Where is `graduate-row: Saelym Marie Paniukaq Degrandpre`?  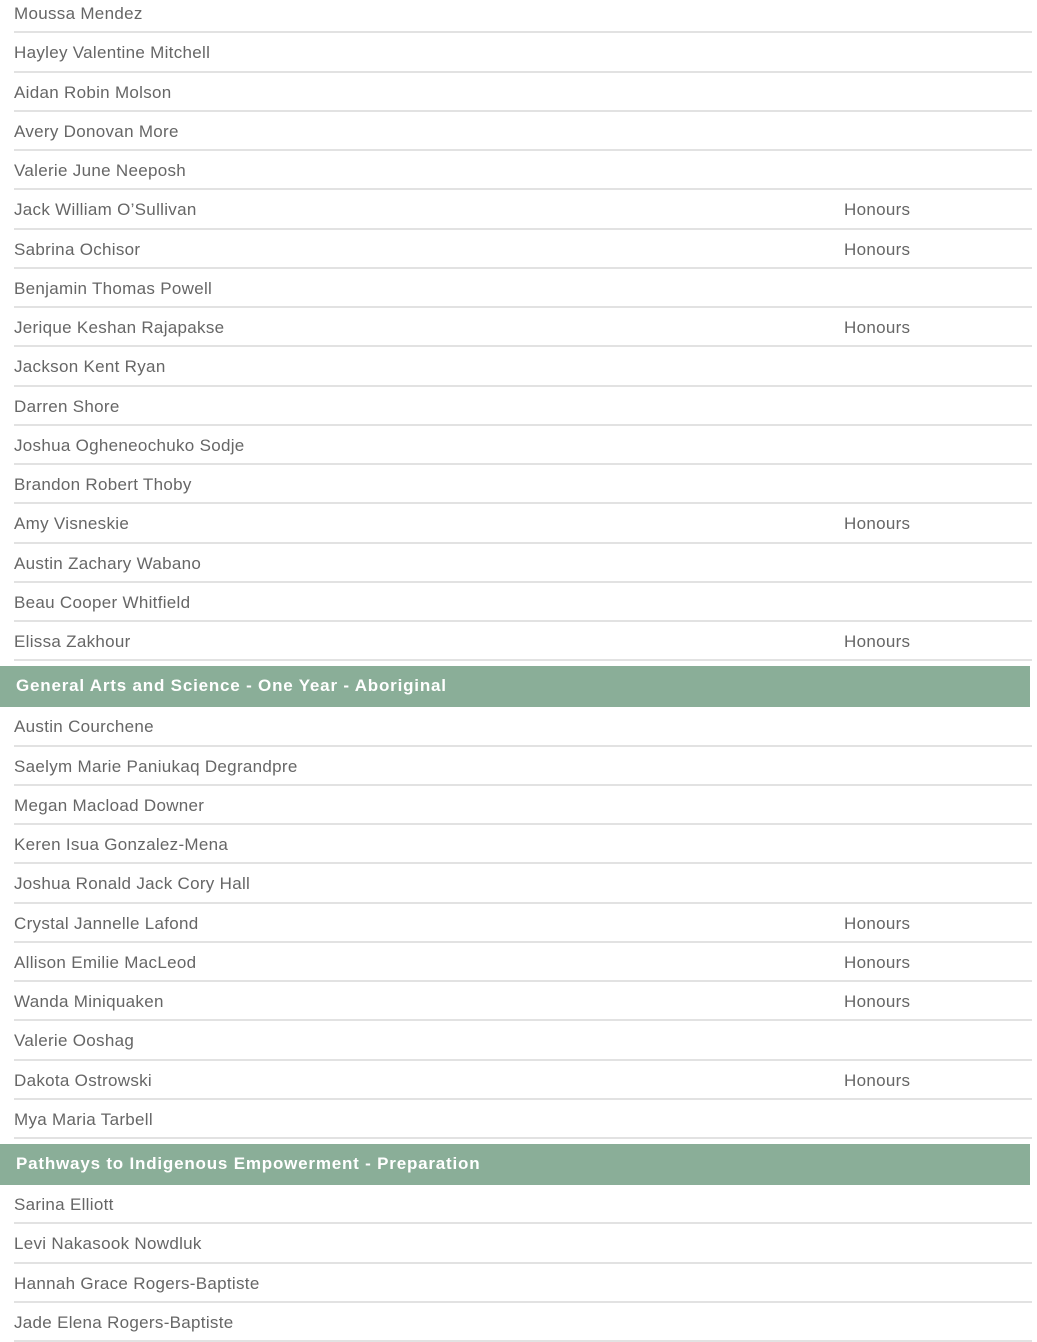
graduate-row: Saelym Marie Paniukaq Degrandpre is located at coordinates (523, 766).